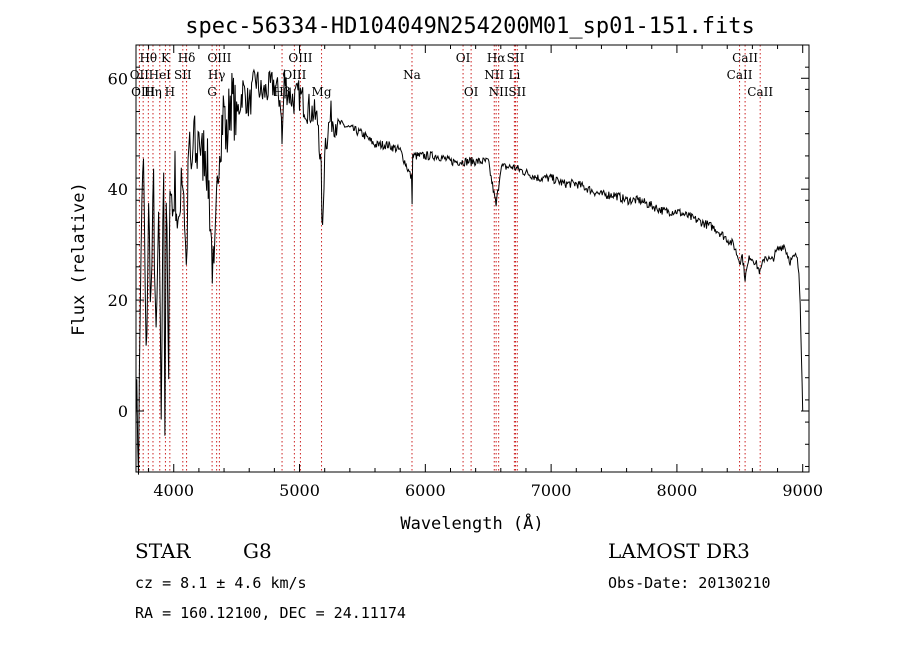  Describe the element at coordinates (514, 75) in the screenshot. I see `line-label-22: Li` at that location.